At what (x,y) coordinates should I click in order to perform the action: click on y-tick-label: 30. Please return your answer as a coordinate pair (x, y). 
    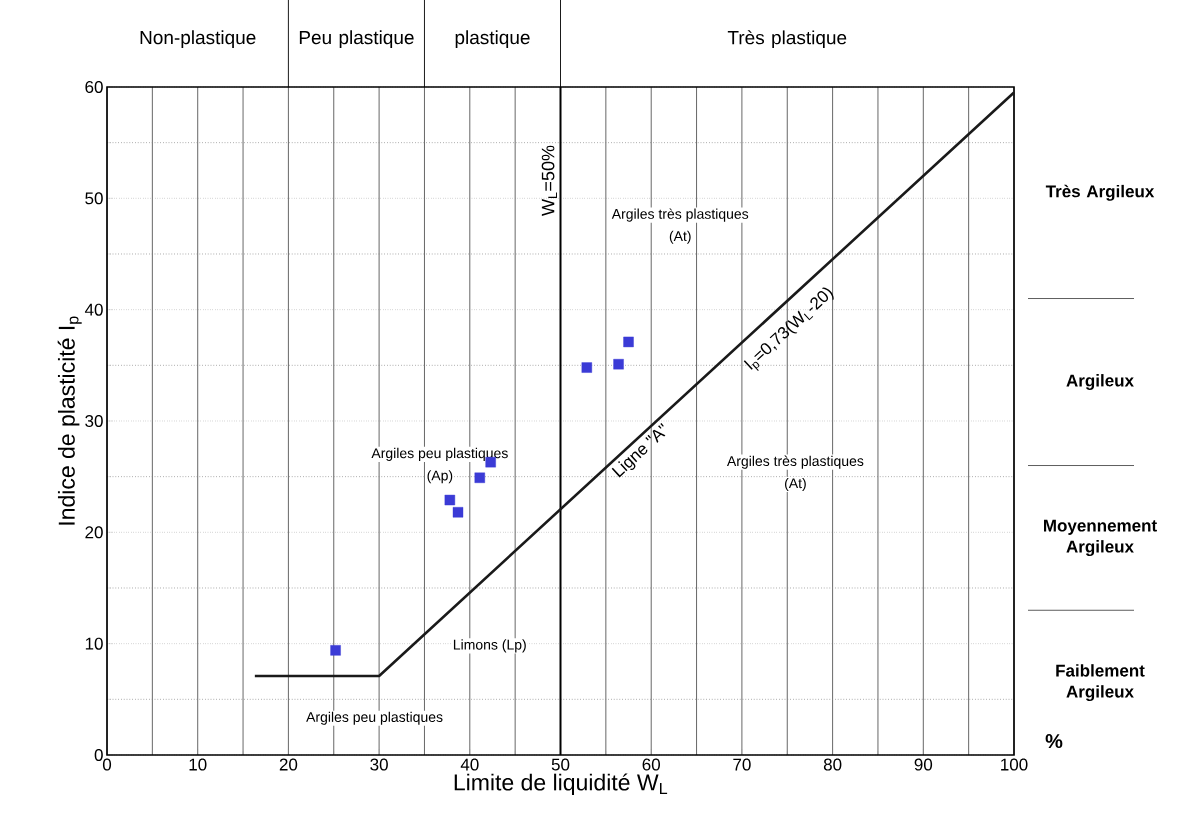
    Looking at the image, I should click on (94, 421).